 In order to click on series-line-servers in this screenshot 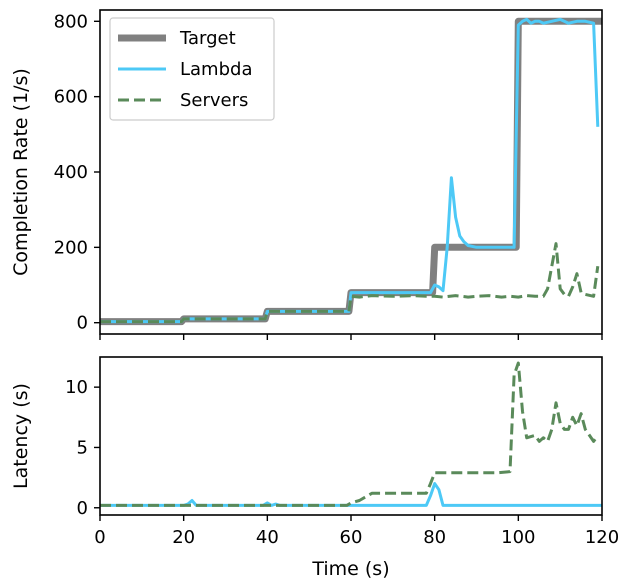, I will do `click(350, 283)`.